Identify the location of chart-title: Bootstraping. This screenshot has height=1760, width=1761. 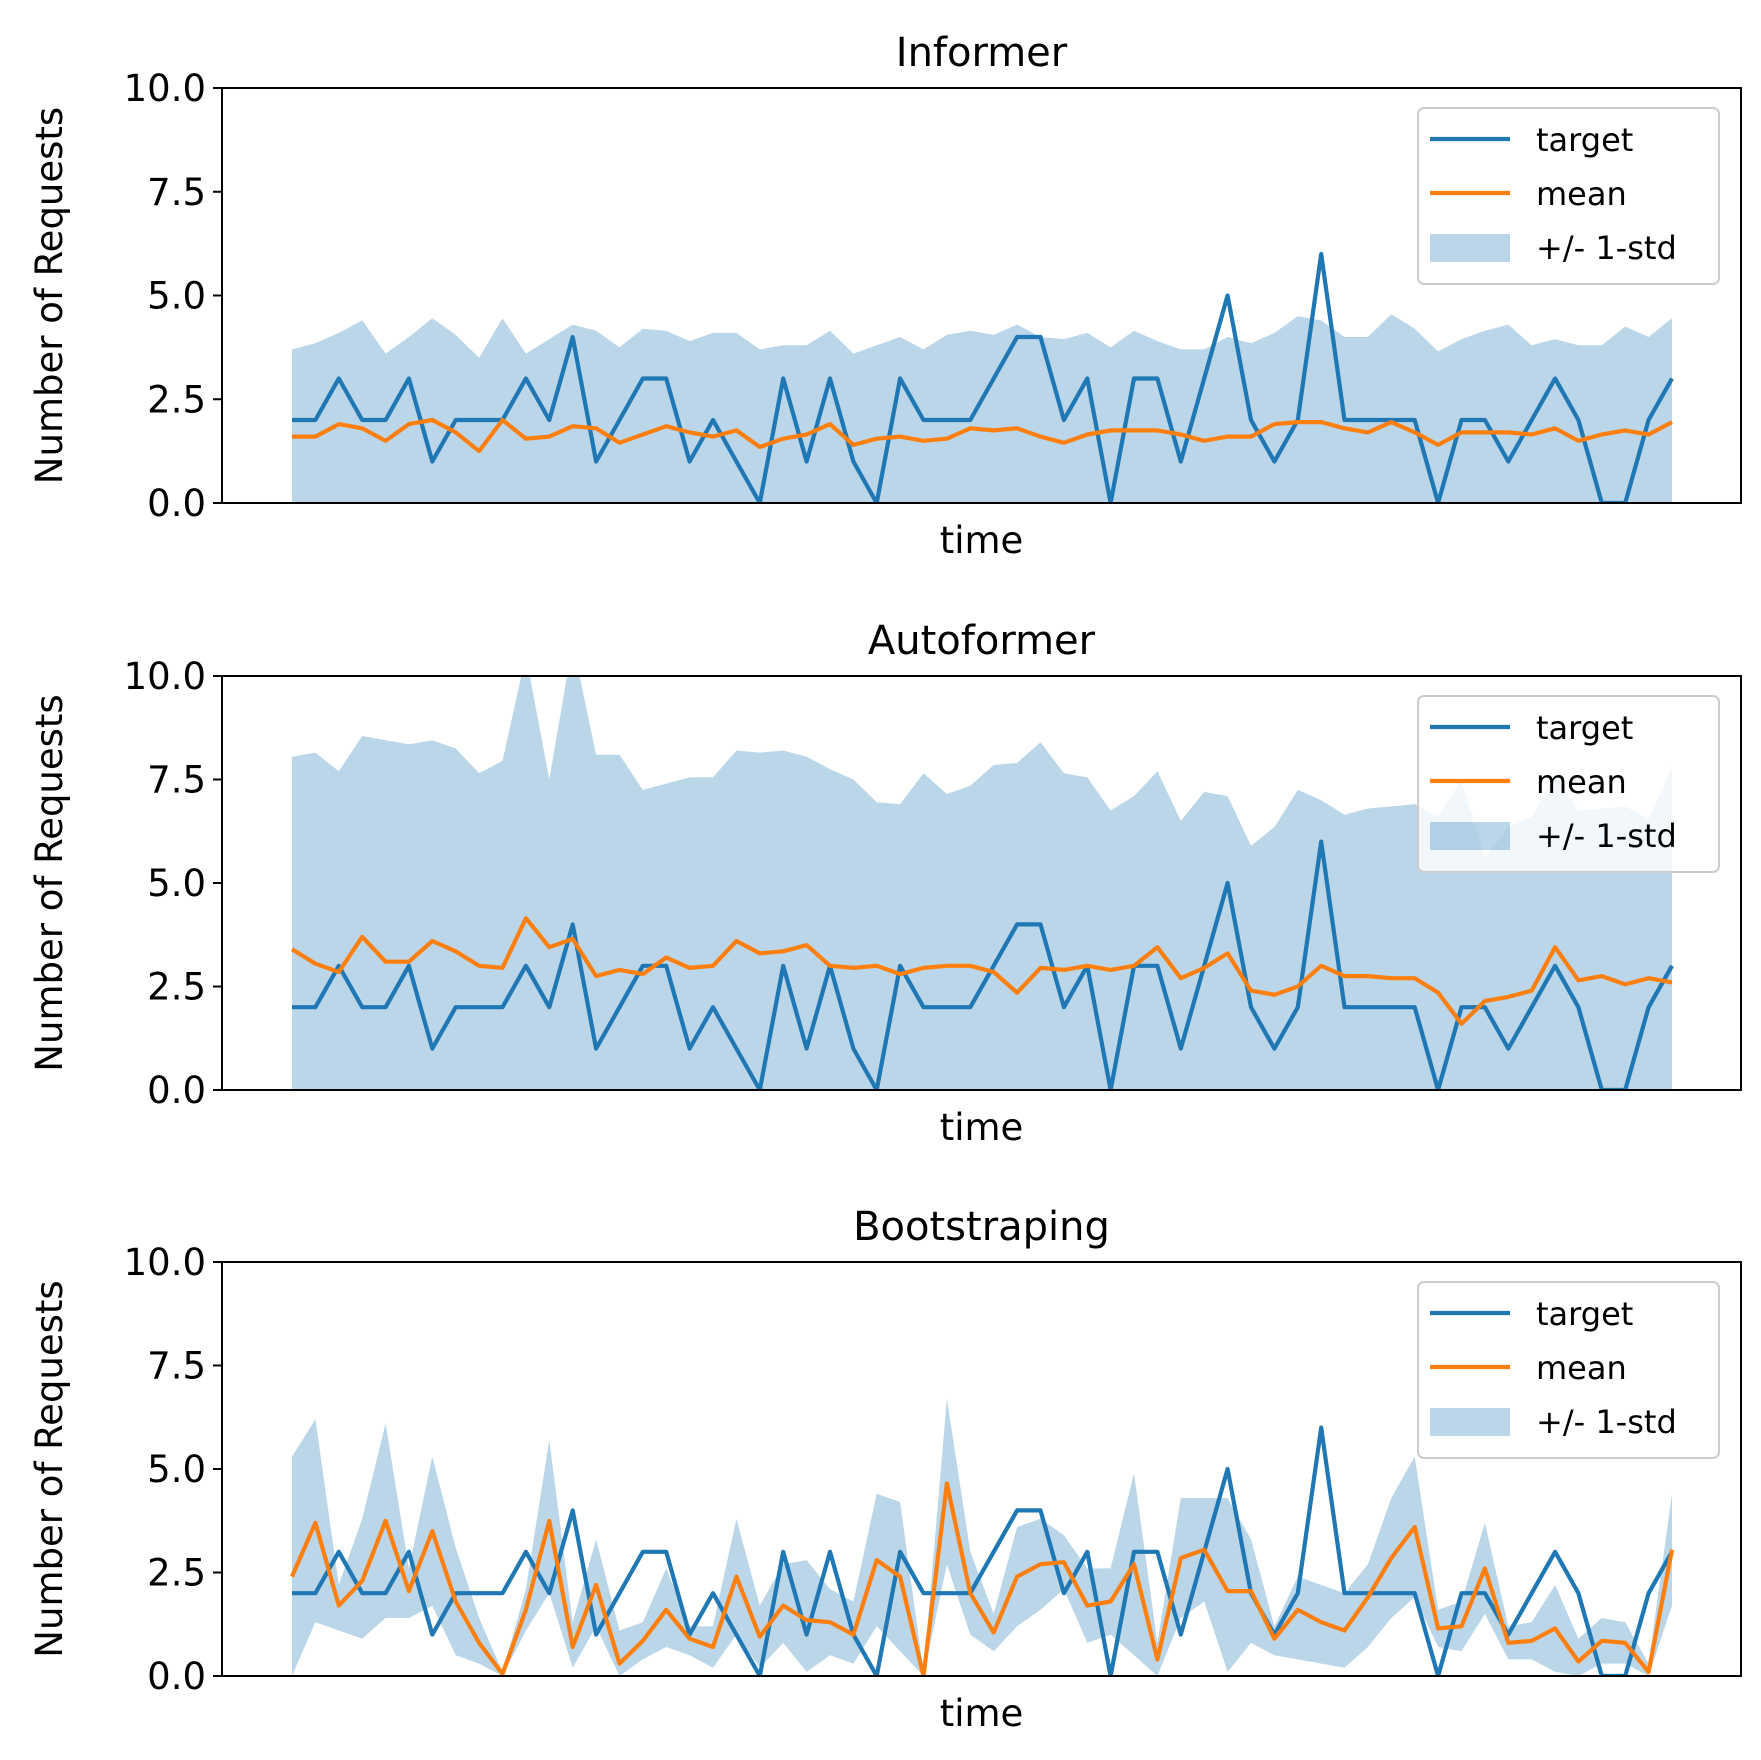
(981, 1227).